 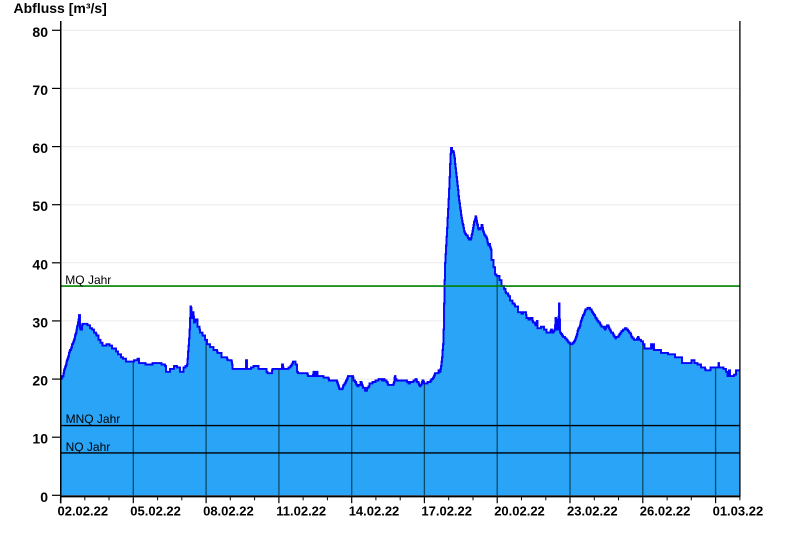 I want to click on svg-text: 40, so click(x=40, y=264).